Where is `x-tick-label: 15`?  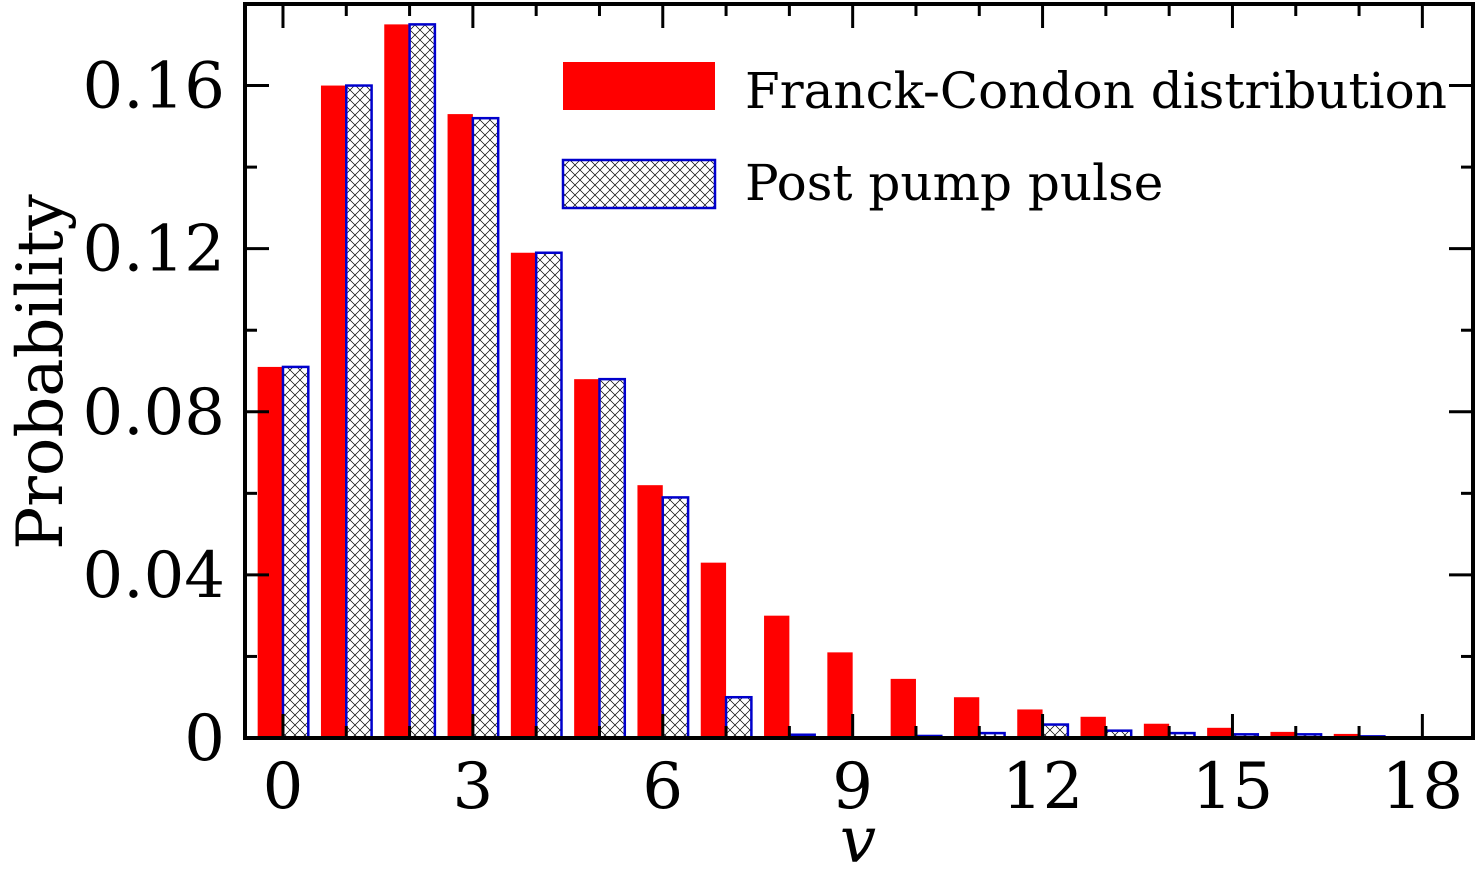 x-tick-label: 15 is located at coordinates (1232, 787).